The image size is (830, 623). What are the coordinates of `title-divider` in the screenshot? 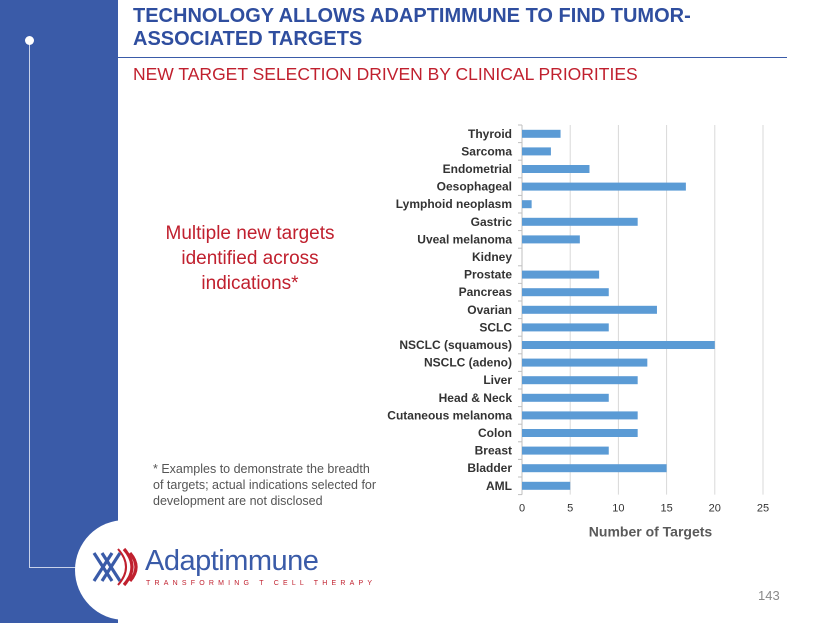 It's located at (452, 57).